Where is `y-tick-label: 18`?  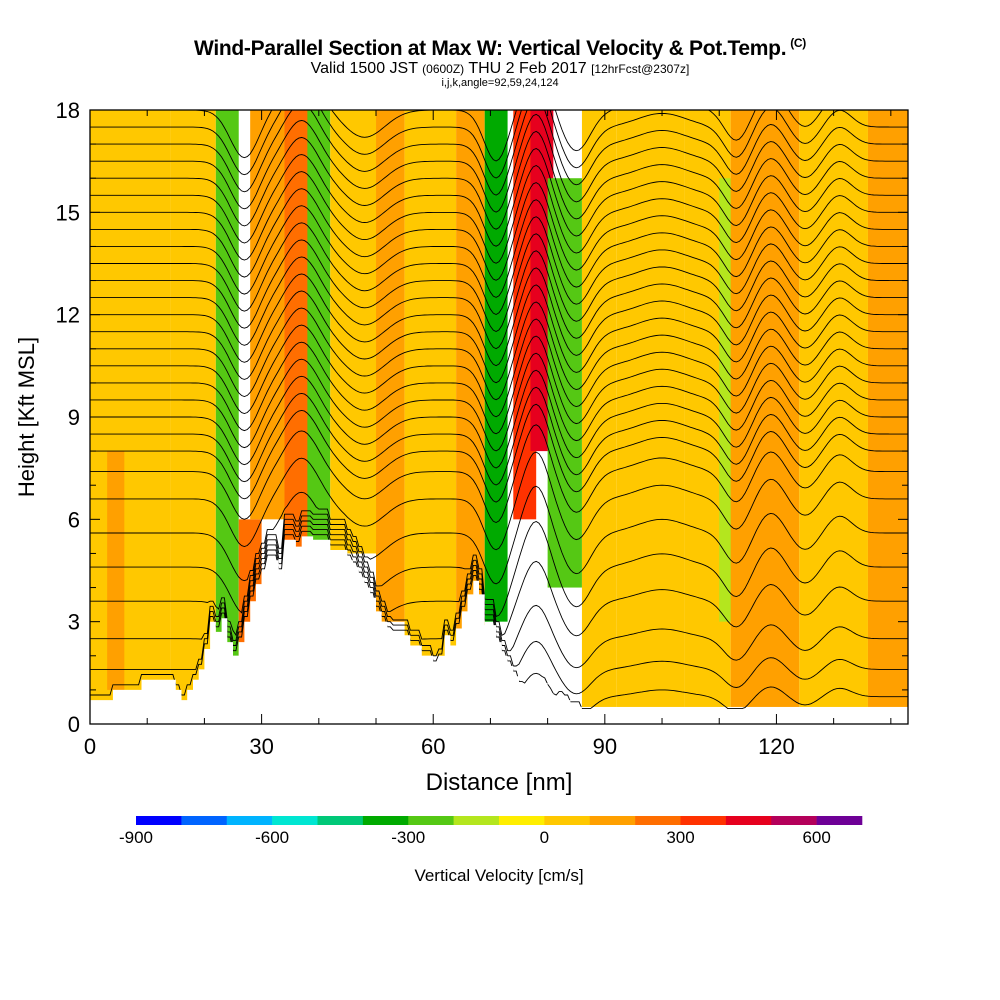 y-tick-label: 18 is located at coordinates (68, 110).